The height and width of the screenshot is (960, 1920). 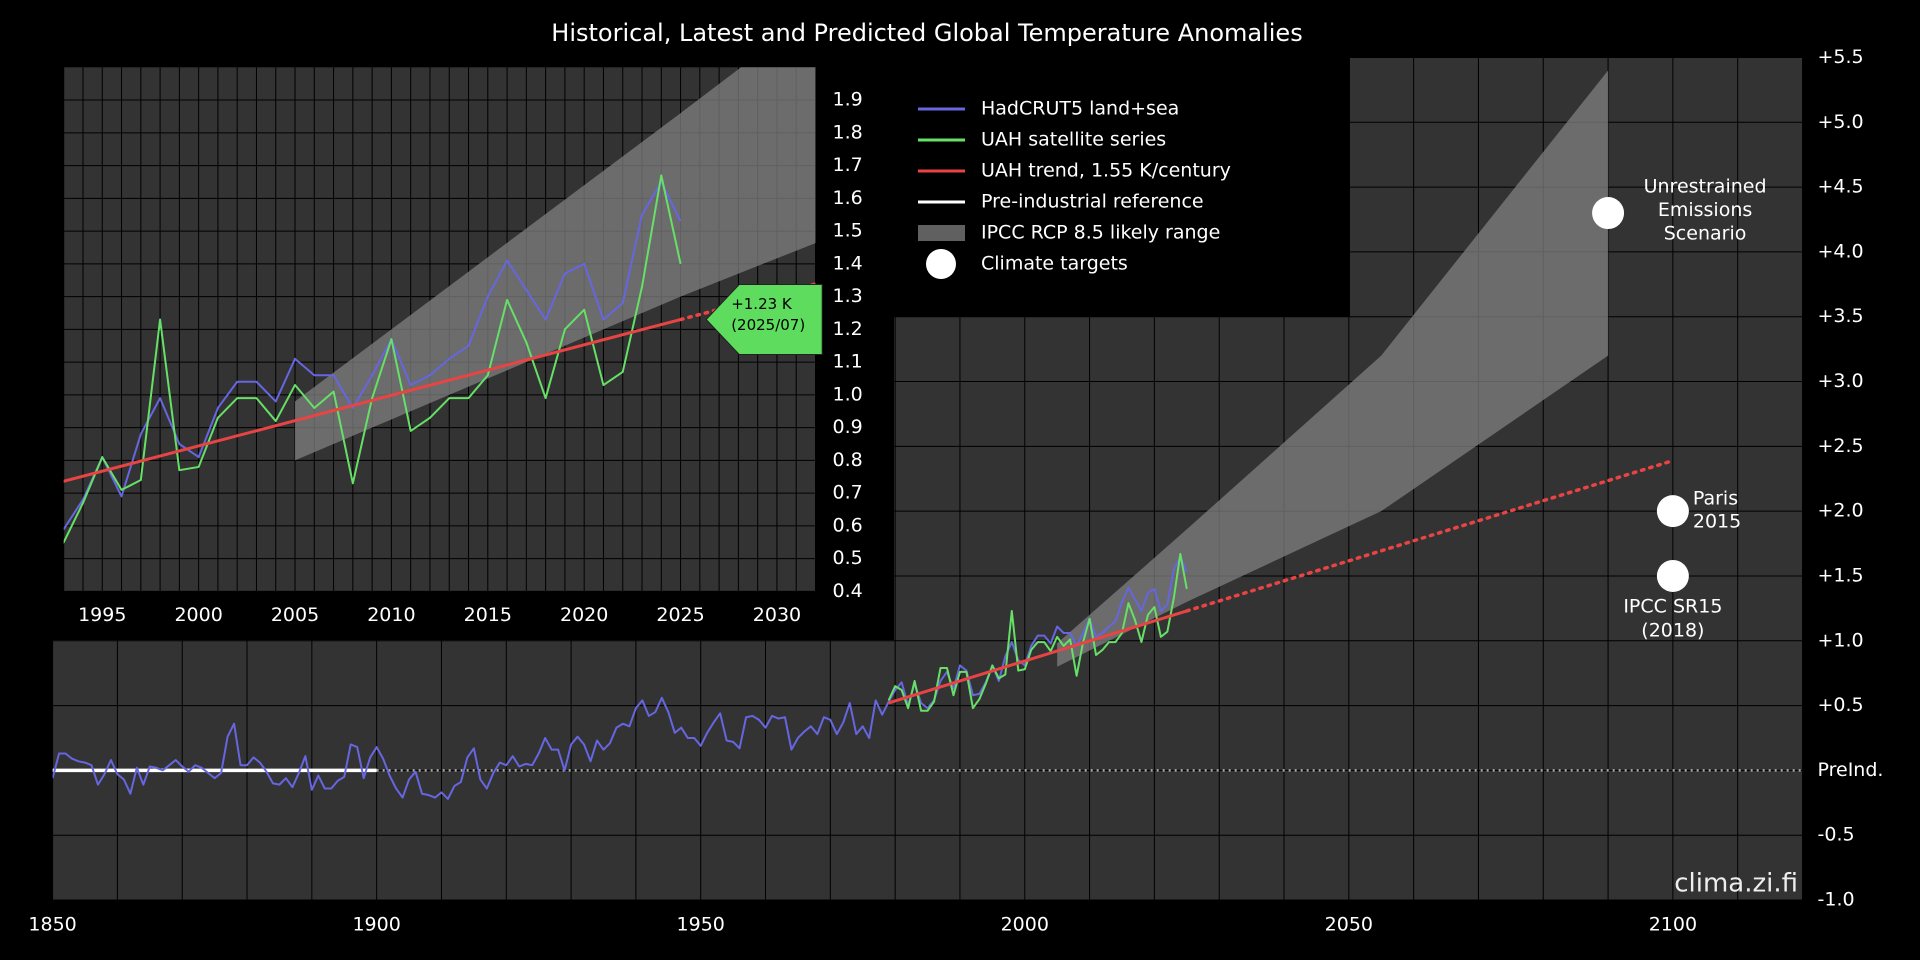 What do you see at coordinates (102, 615) in the screenshot?
I see `x-tick-label: 1995` at bounding box center [102, 615].